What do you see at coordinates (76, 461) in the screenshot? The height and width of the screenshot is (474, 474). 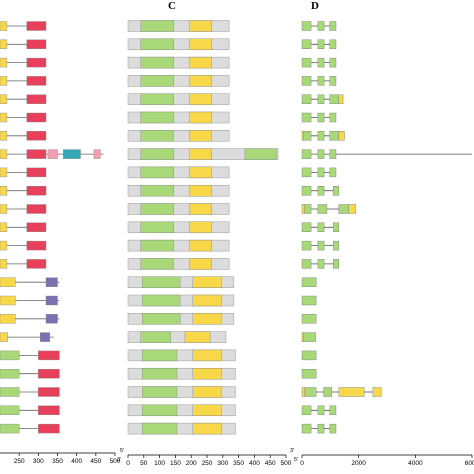 I see `axis-b-tick-label: 400` at bounding box center [76, 461].